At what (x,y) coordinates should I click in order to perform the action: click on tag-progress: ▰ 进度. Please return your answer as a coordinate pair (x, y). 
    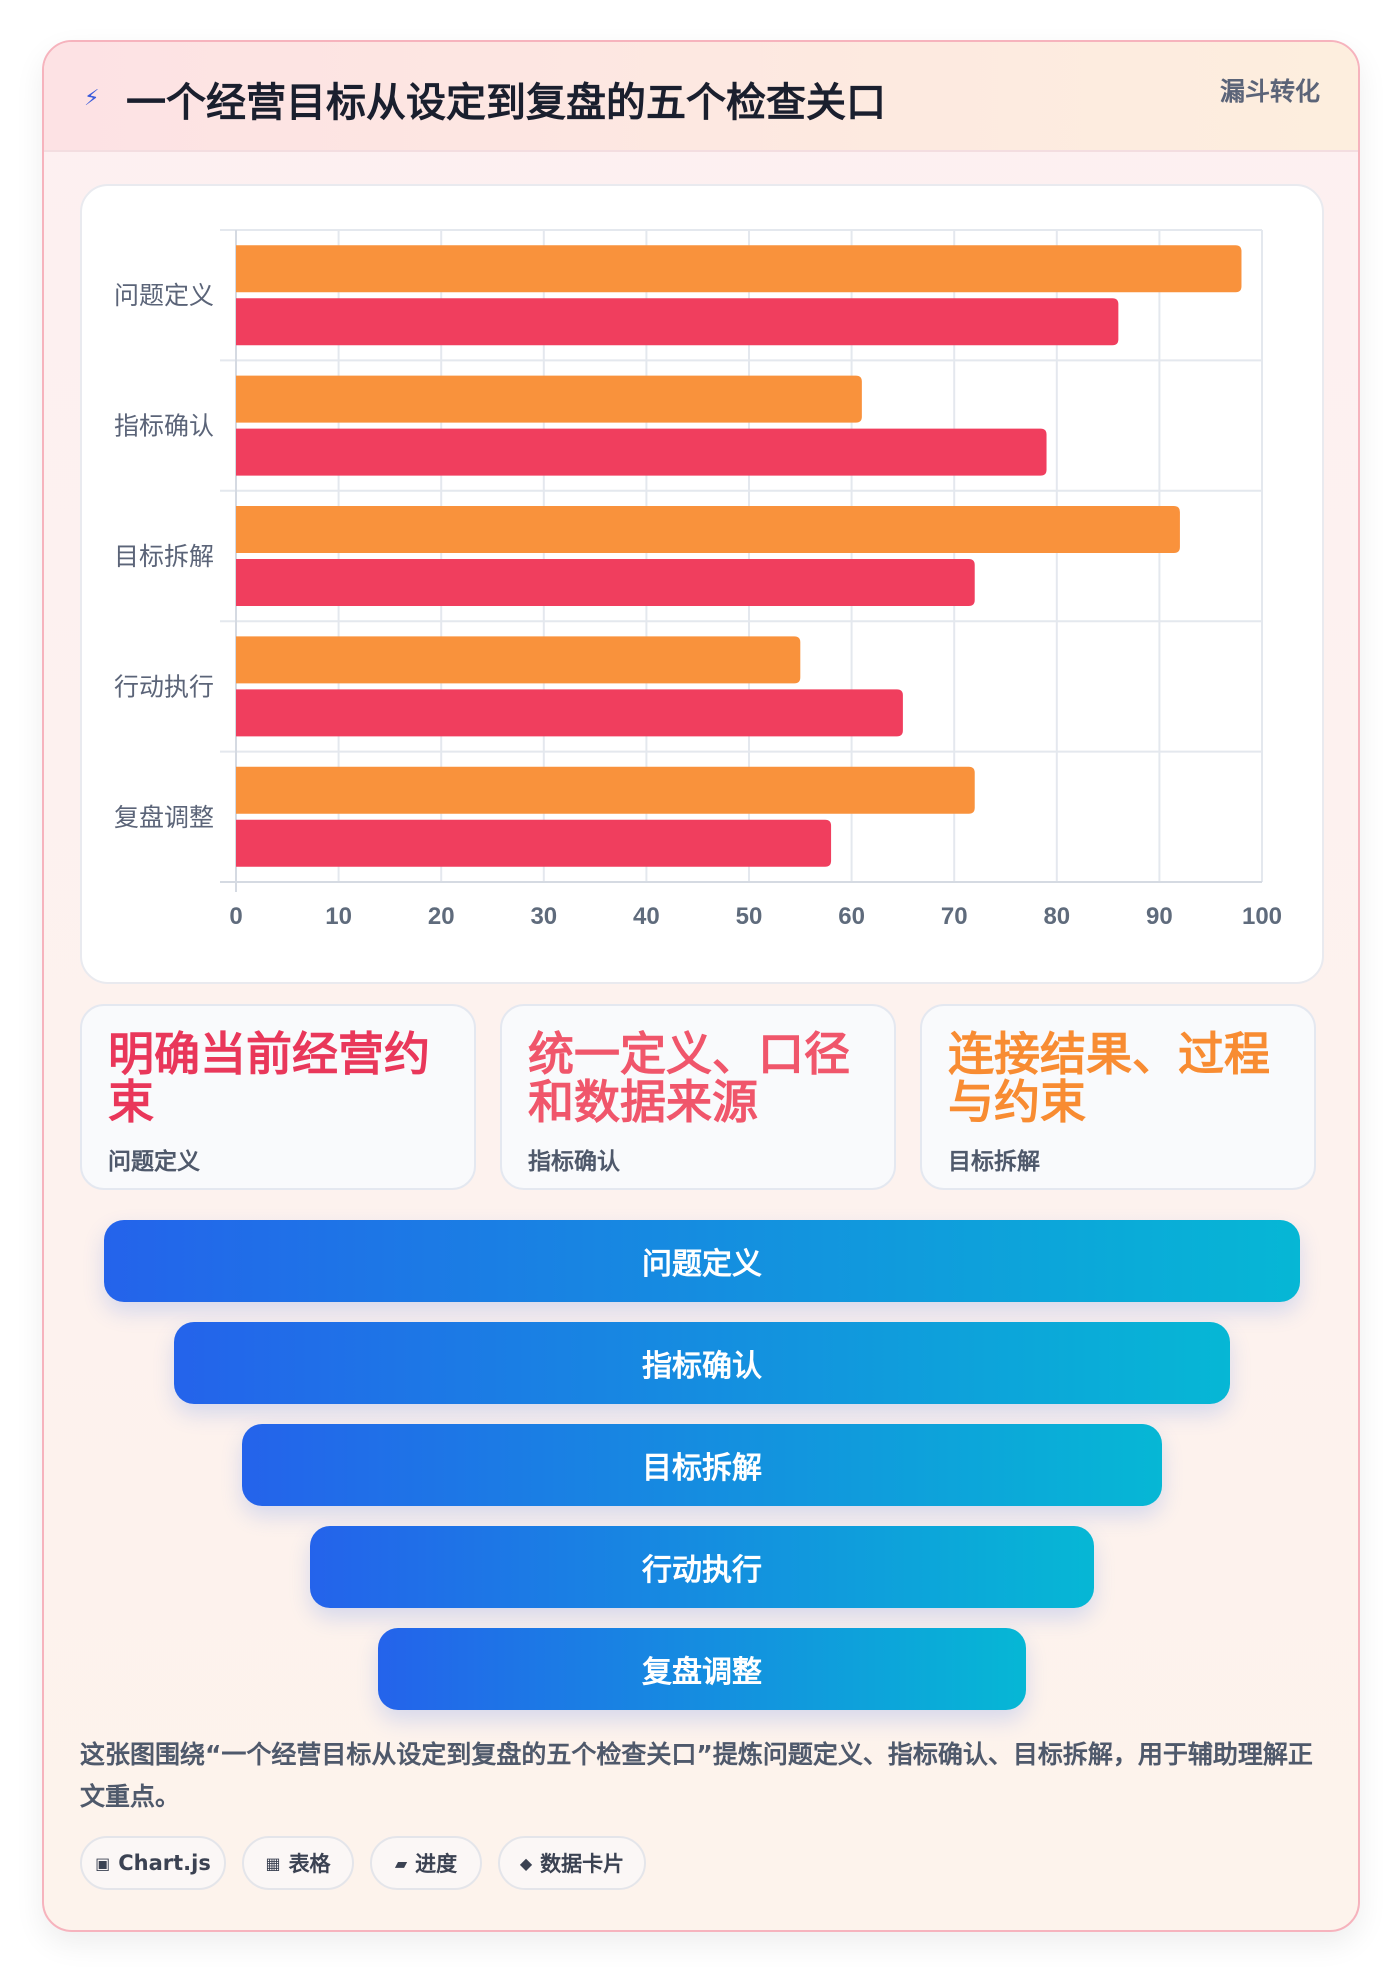
    Looking at the image, I should click on (426, 1863).